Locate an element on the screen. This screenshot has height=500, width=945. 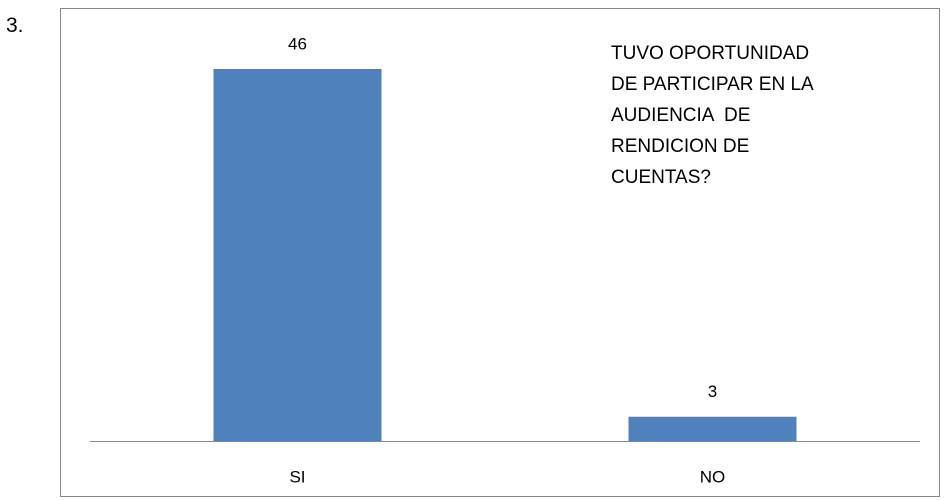
value-label: 3 is located at coordinates (712, 391).